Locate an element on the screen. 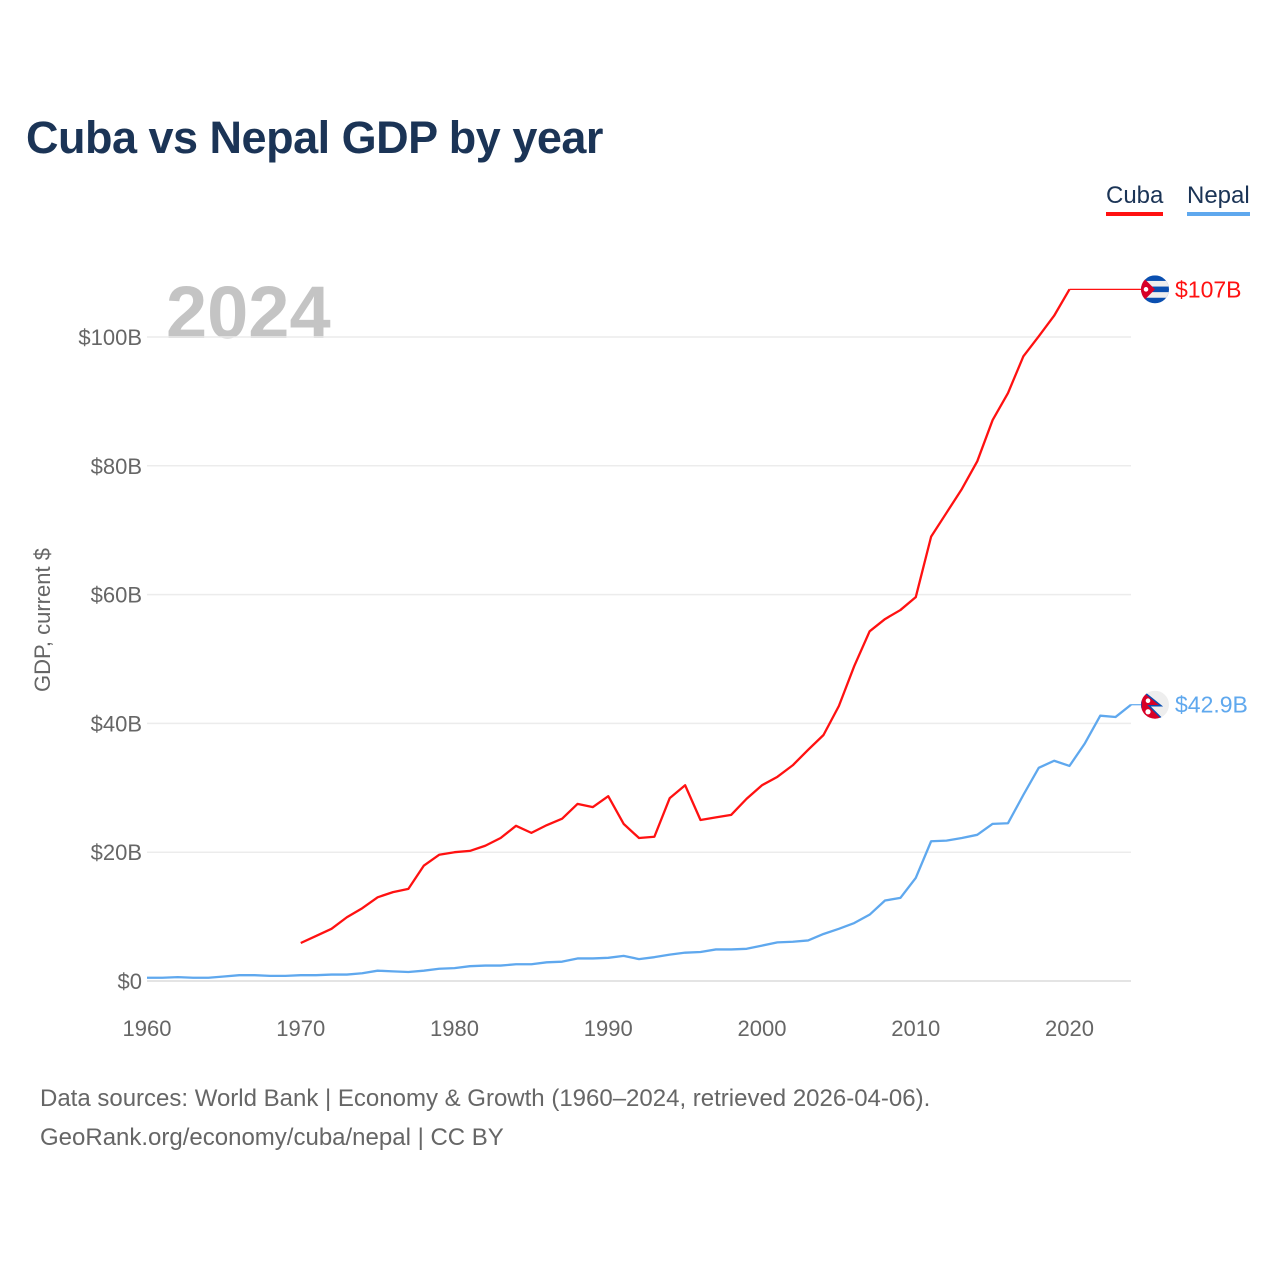  flag-moon is located at coordinates (1148, 701).